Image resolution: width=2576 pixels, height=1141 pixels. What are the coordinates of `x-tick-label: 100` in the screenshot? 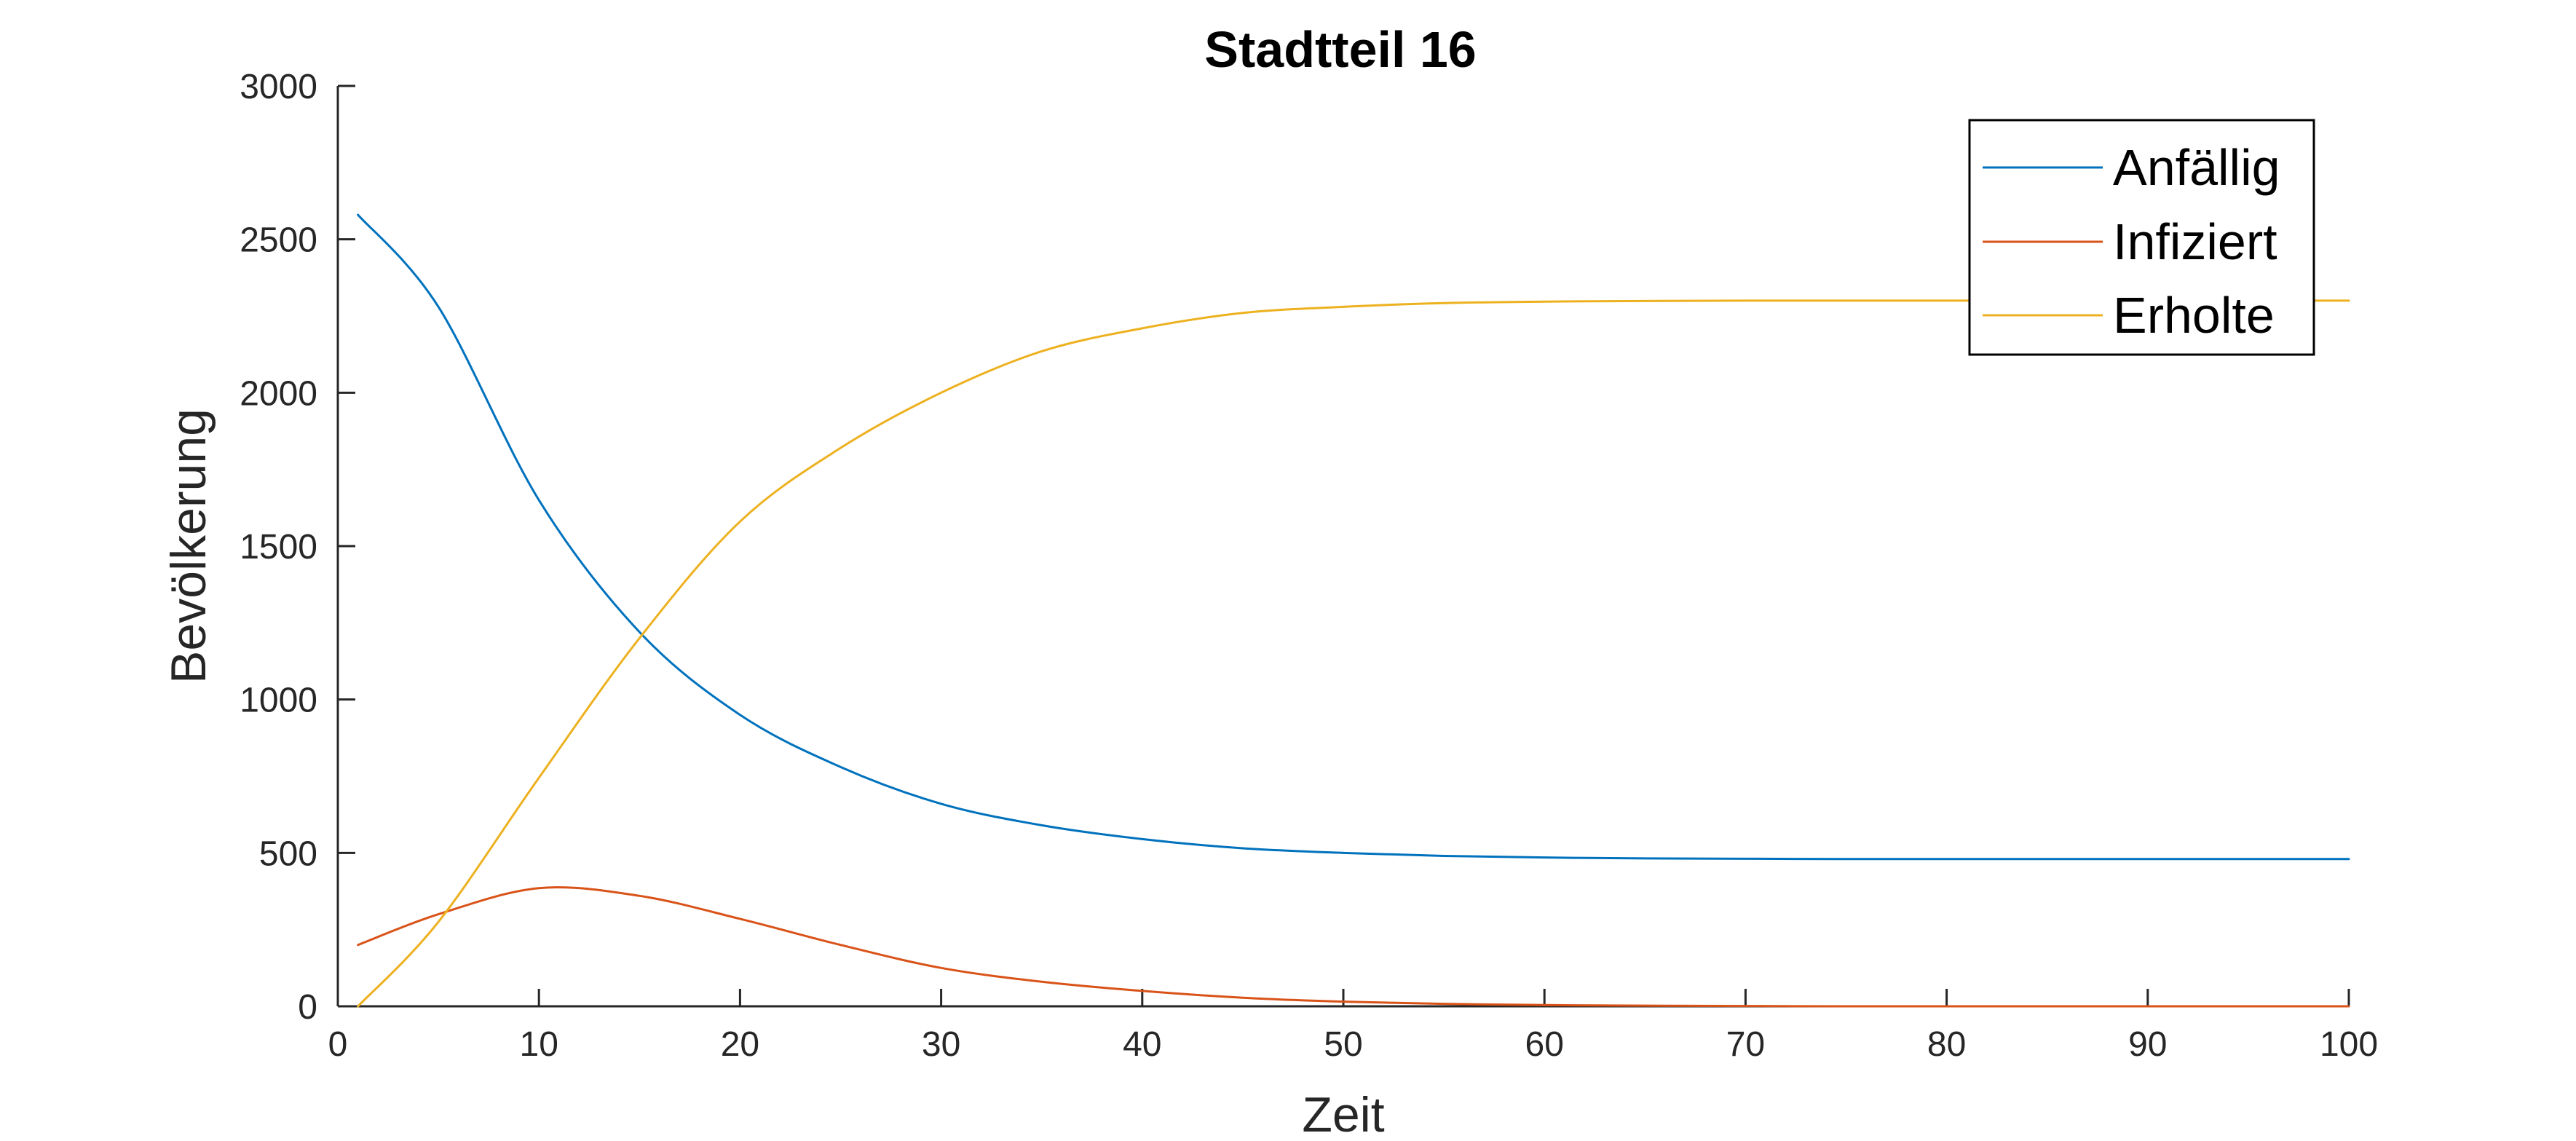 It's located at (2349, 1044).